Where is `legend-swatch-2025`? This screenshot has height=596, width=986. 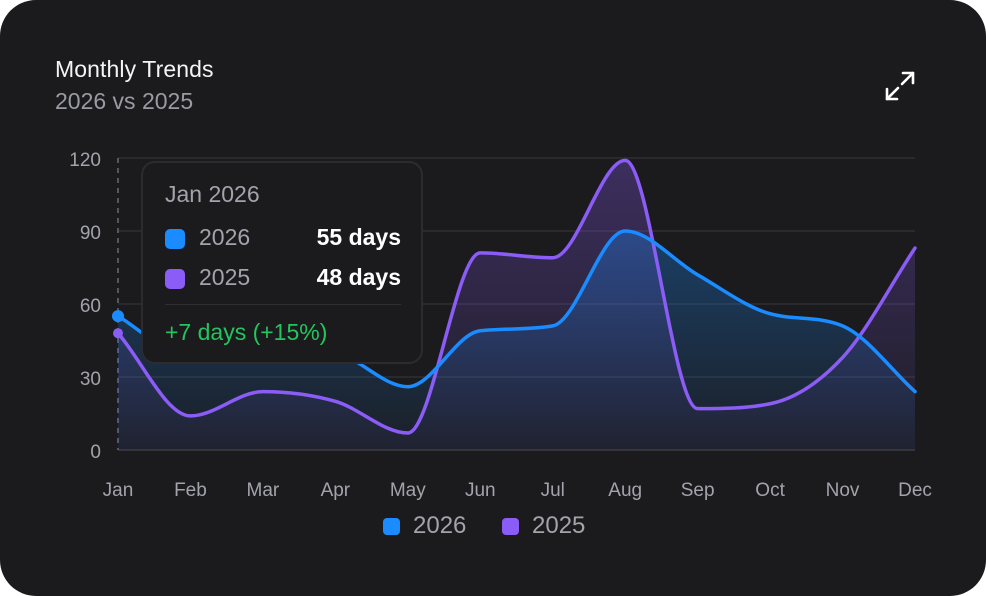 legend-swatch-2025 is located at coordinates (510, 526).